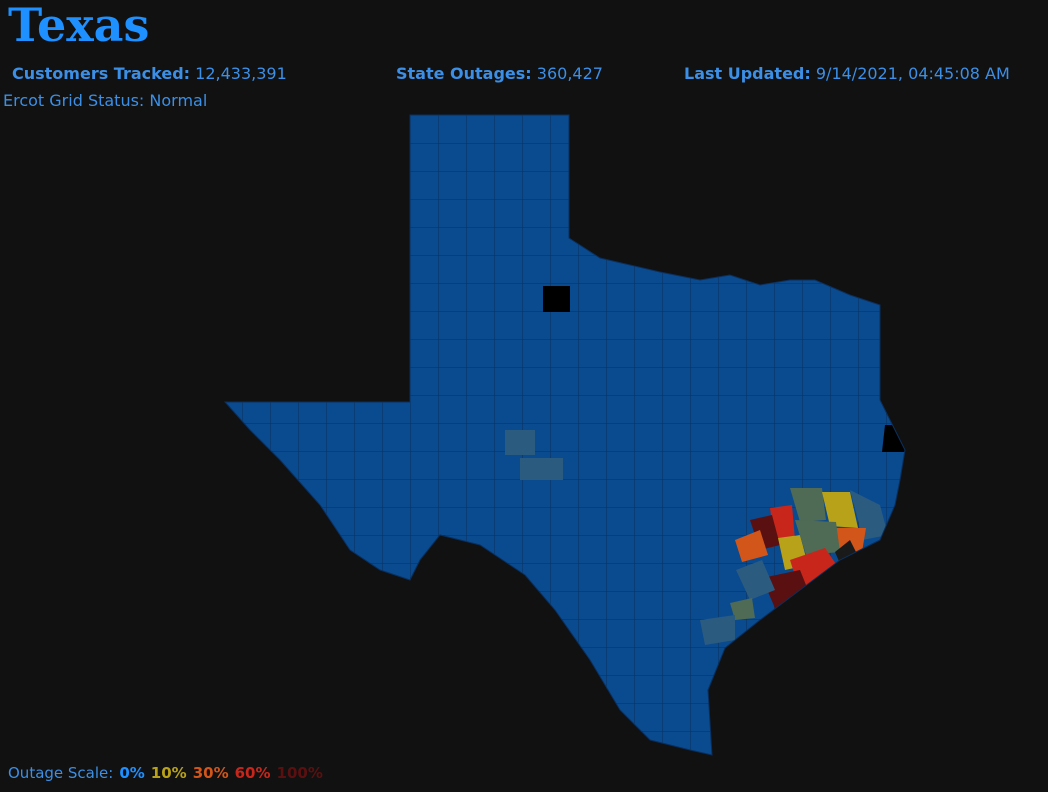 The width and height of the screenshot is (1048, 792). What do you see at coordinates (105, 100) in the screenshot?
I see `grid-status: Ercot Grid Status: Normal` at bounding box center [105, 100].